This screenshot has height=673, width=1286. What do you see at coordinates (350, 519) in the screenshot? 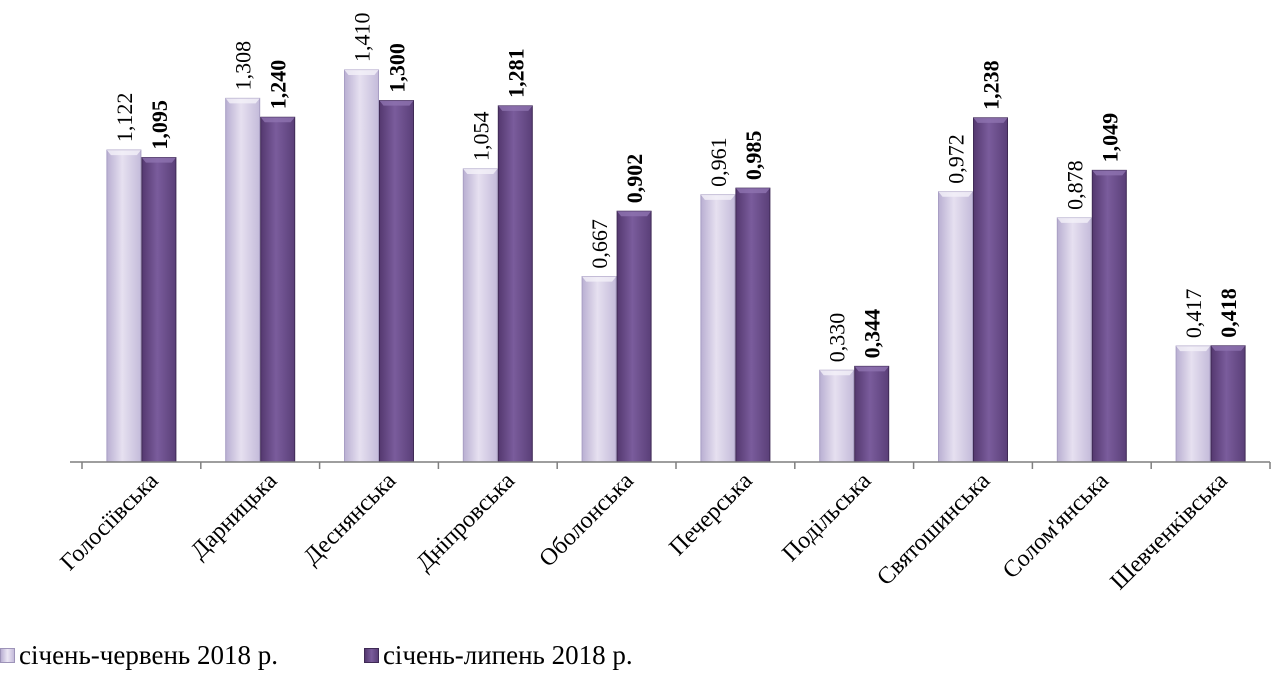
I see `x-tick-label-3: Деснянська` at bounding box center [350, 519].